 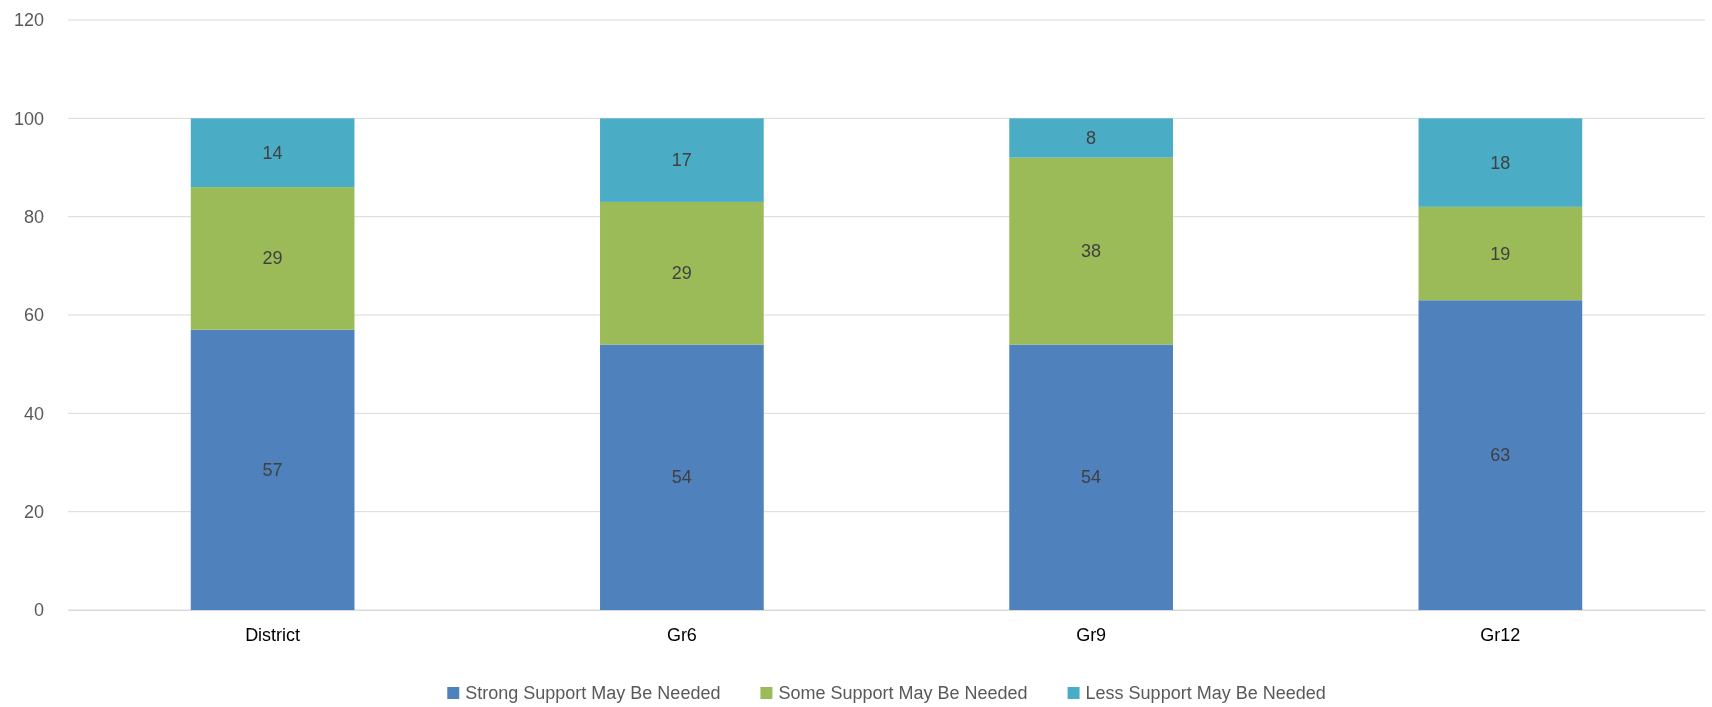 I want to click on x-tick-label: District, so click(x=273, y=634).